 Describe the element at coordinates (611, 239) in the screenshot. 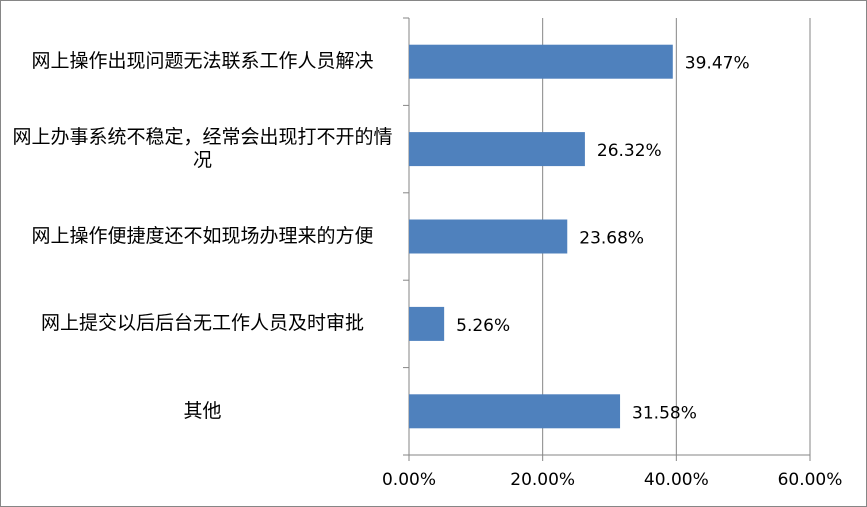

I see `value-label: 23.68%` at that location.